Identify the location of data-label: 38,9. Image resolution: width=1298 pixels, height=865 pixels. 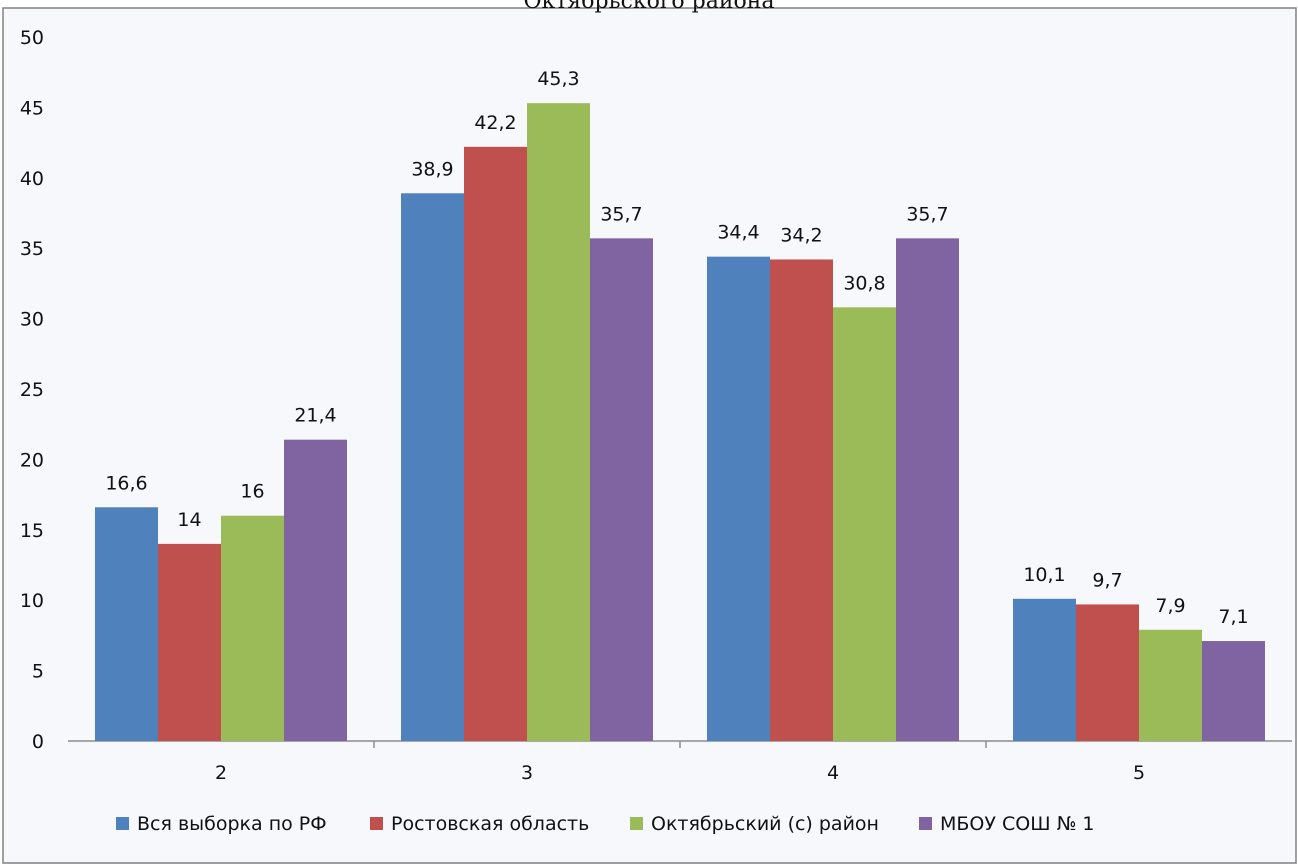
(432, 169).